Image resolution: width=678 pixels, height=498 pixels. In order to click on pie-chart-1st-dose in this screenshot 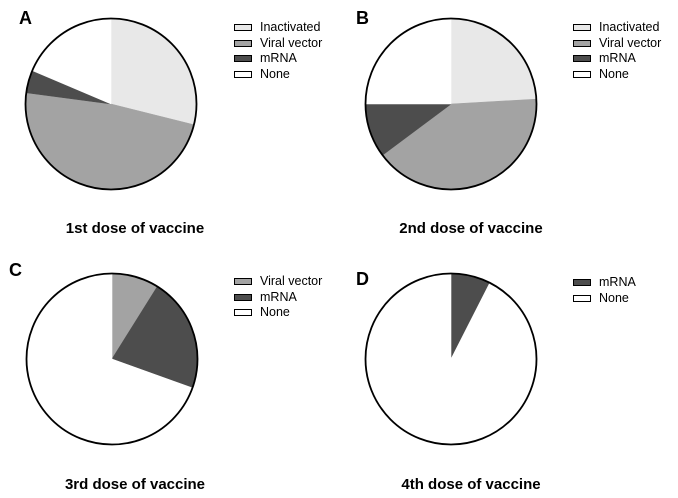, I will do `click(111, 104)`.